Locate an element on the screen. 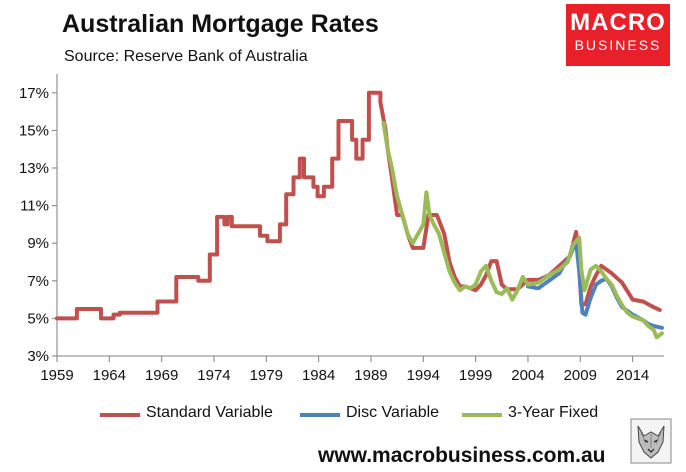  legend-swatch-3-year-fixed is located at coordinates (482, 415).